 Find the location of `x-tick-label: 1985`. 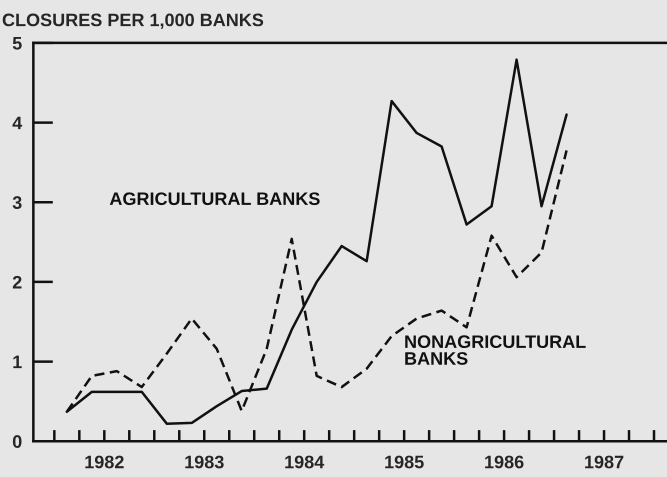

x-tick-label: 1985 is located at coordinates (404, 462).